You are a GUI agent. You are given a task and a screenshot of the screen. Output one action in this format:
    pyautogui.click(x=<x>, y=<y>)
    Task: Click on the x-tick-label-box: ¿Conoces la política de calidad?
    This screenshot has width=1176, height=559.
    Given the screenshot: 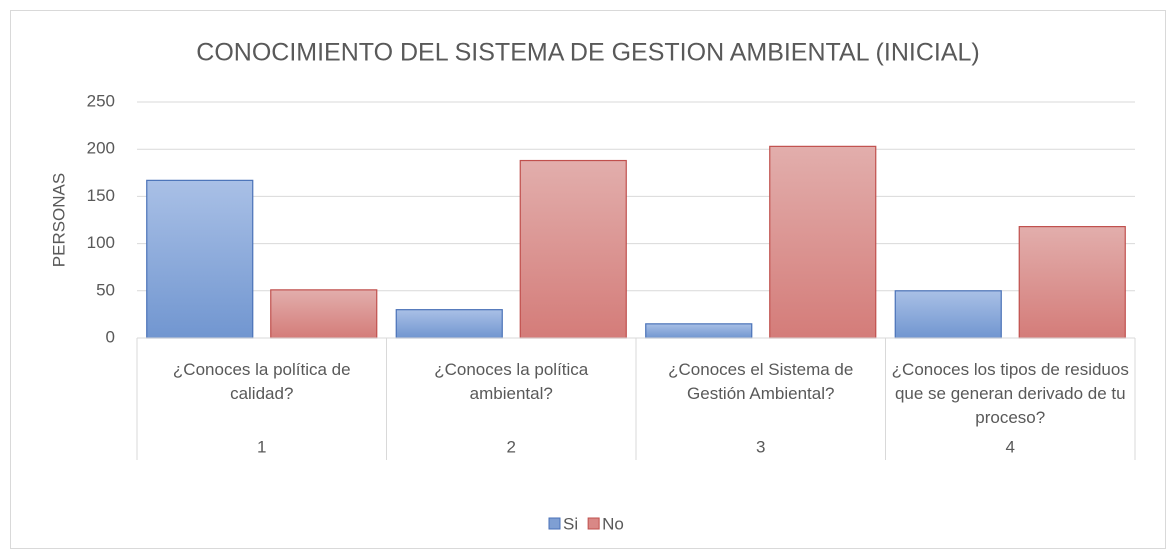 What is the action you would take?
    pyautogui.click(x=261, y=381)
    